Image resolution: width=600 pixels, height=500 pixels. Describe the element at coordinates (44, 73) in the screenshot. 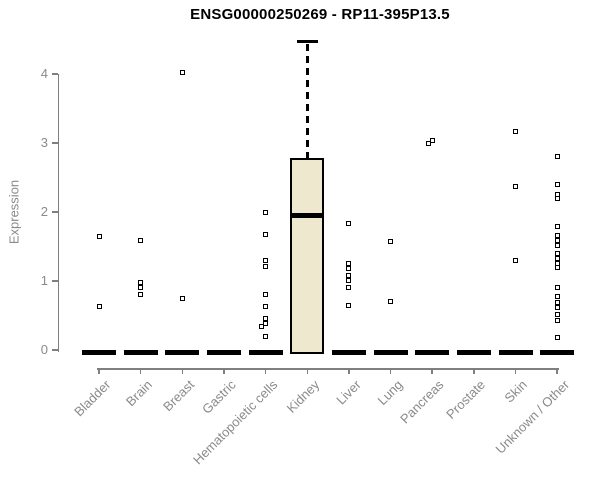

I see `y-tick-label: 4` at that location.